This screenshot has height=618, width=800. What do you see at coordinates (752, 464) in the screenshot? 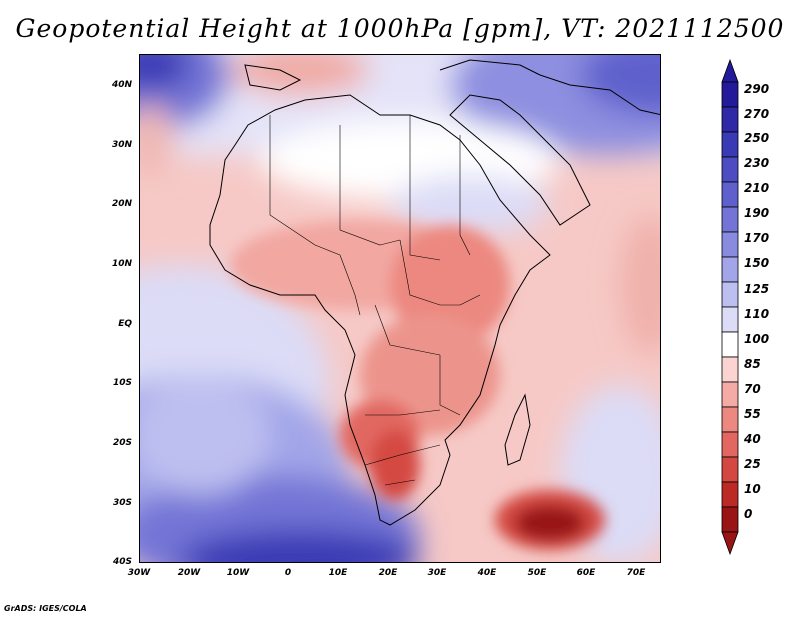
I see `colorbar-label-25: 25` at bounding box center [752, 464].